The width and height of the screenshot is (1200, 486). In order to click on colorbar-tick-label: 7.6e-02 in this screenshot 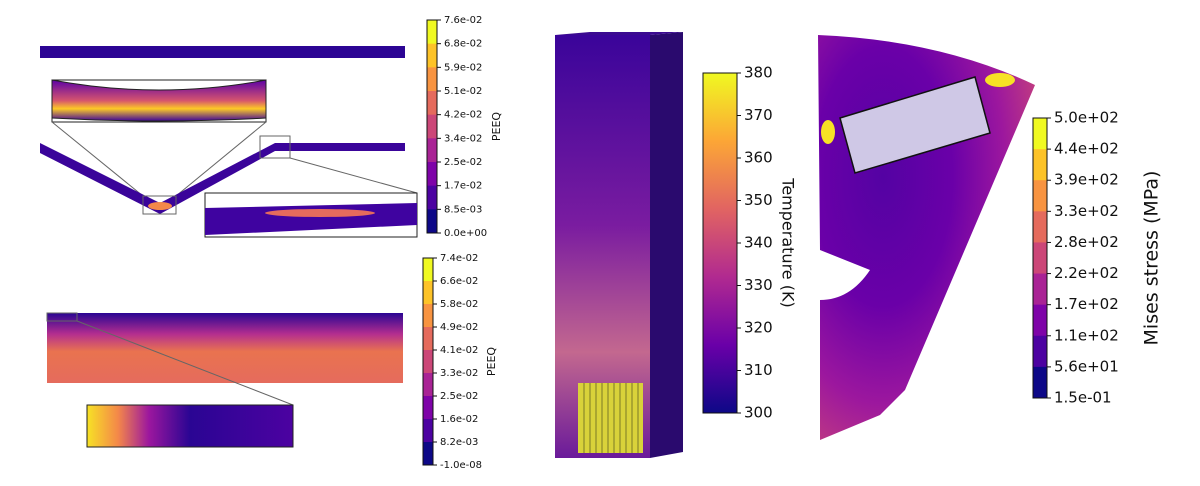, I will do `click(463, 20)`.